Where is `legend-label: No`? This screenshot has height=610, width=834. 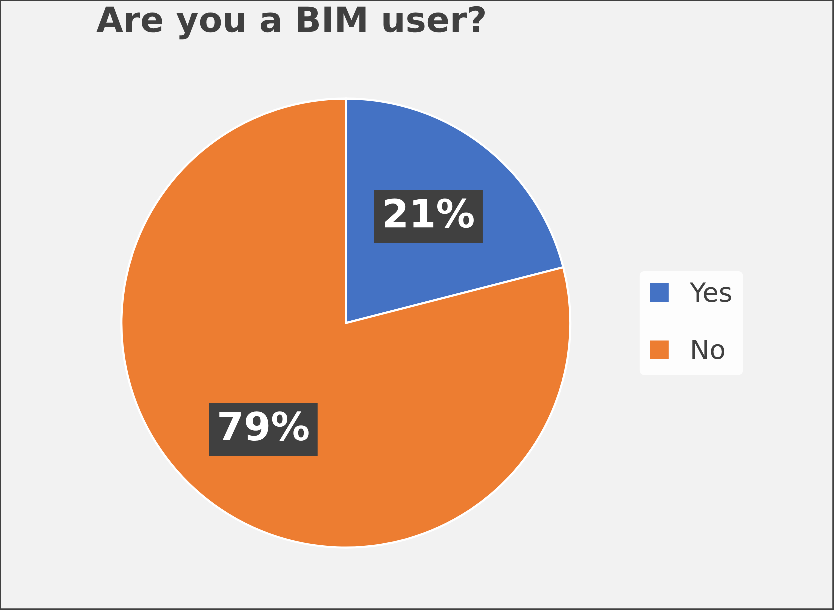 legend-label: No is located at coordinates (708, 350).